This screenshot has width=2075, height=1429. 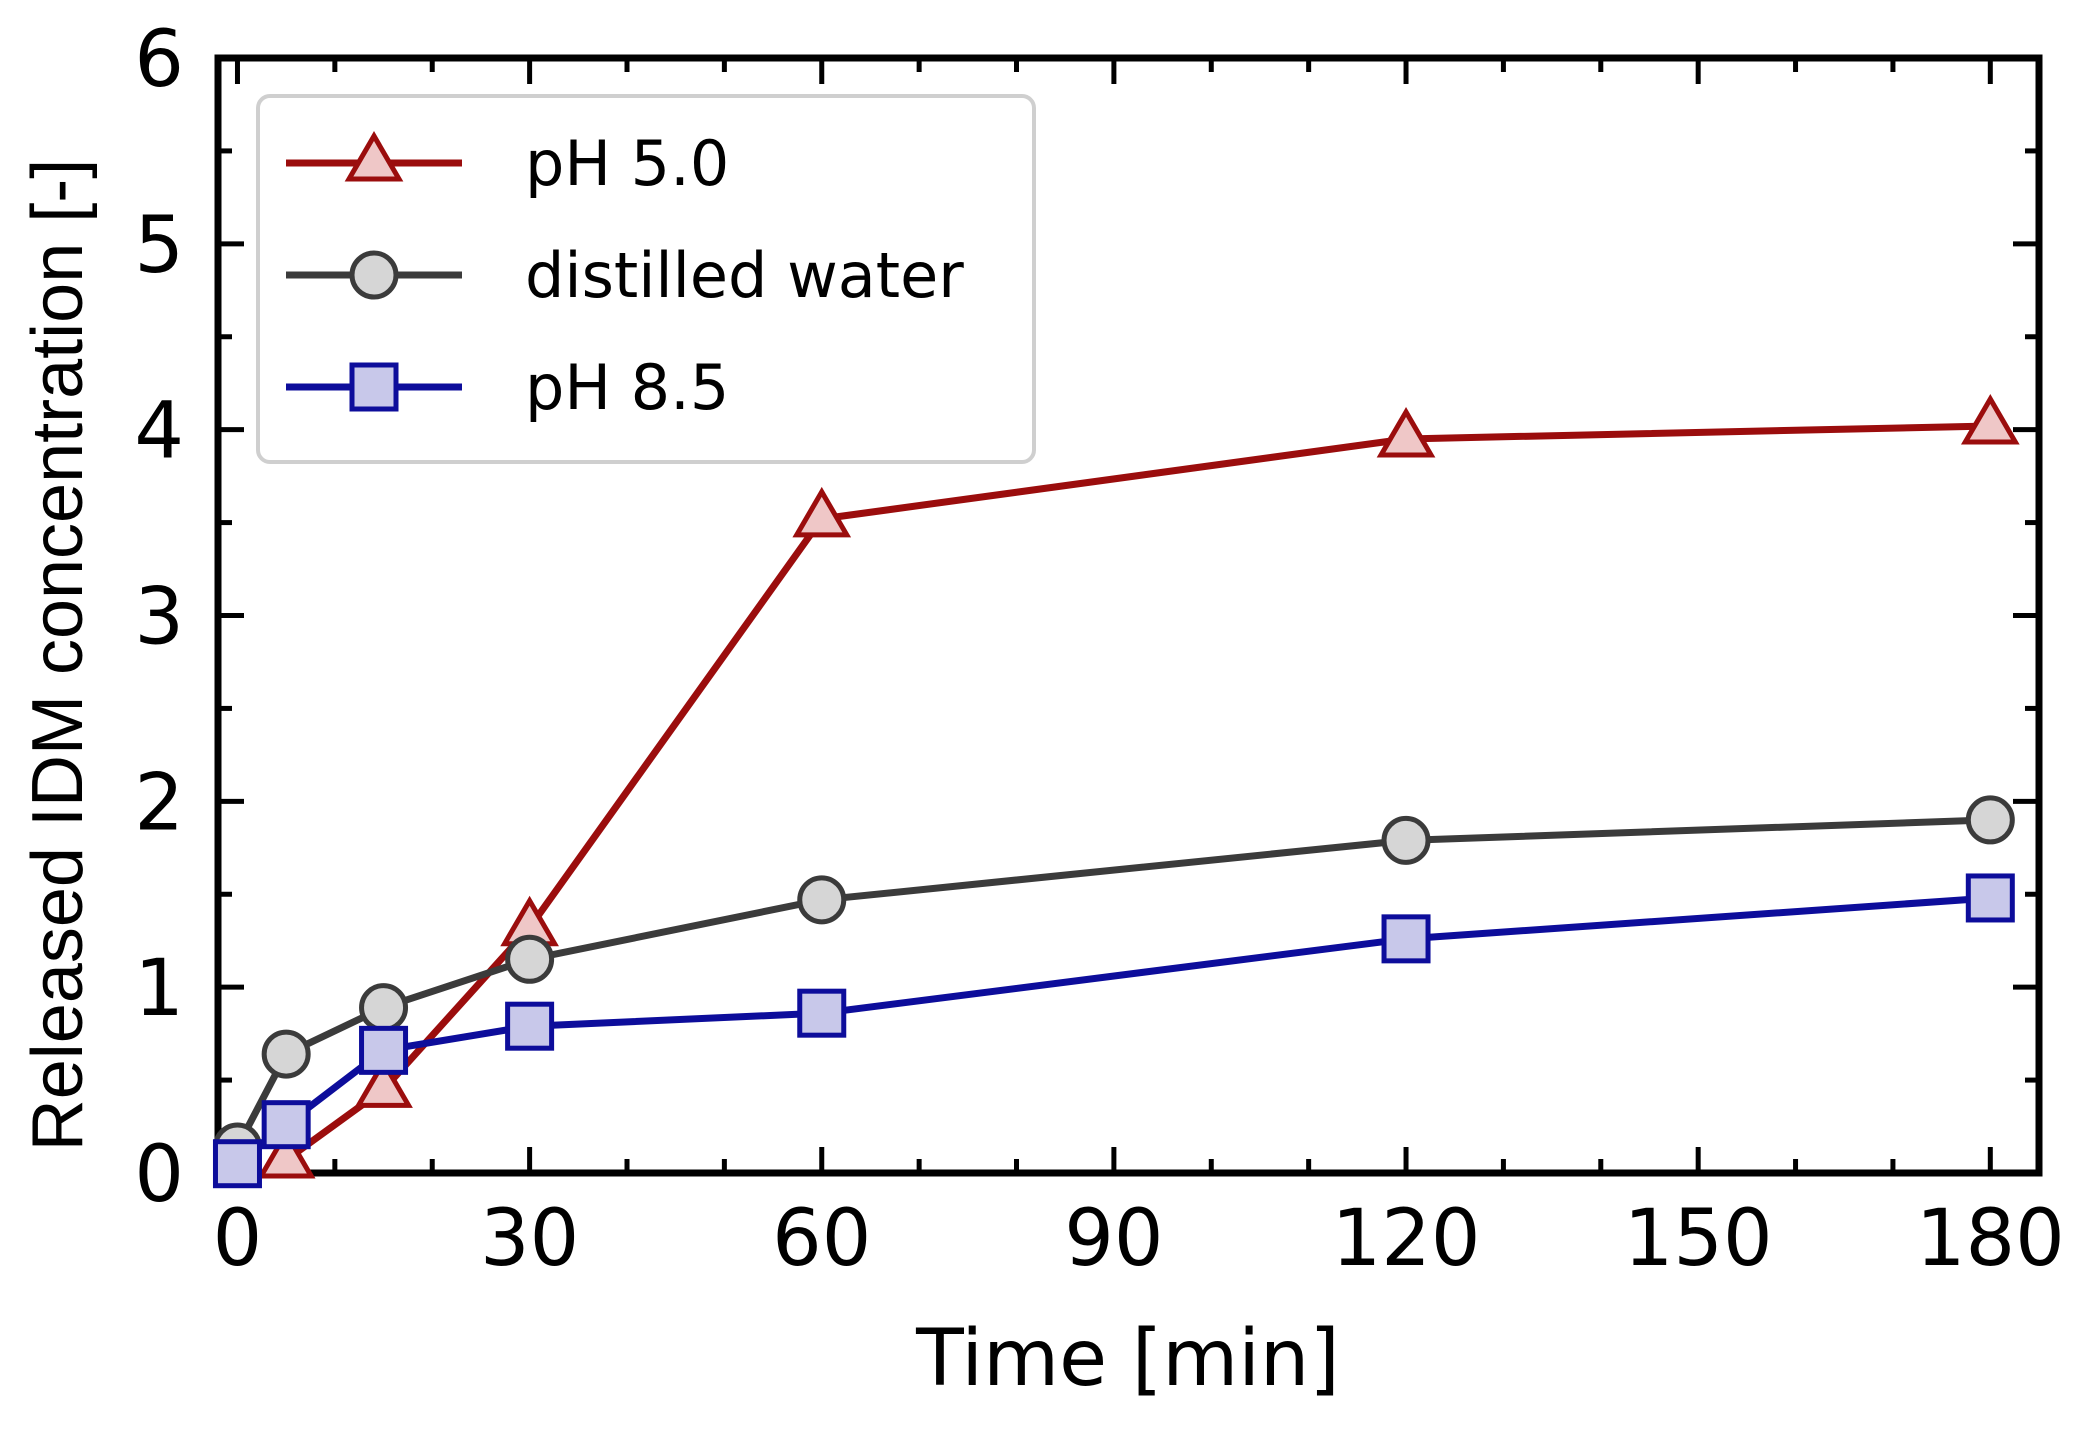 I want to click on y-axis-title: Released IDM concentration [-], so click(x=58, y=655).